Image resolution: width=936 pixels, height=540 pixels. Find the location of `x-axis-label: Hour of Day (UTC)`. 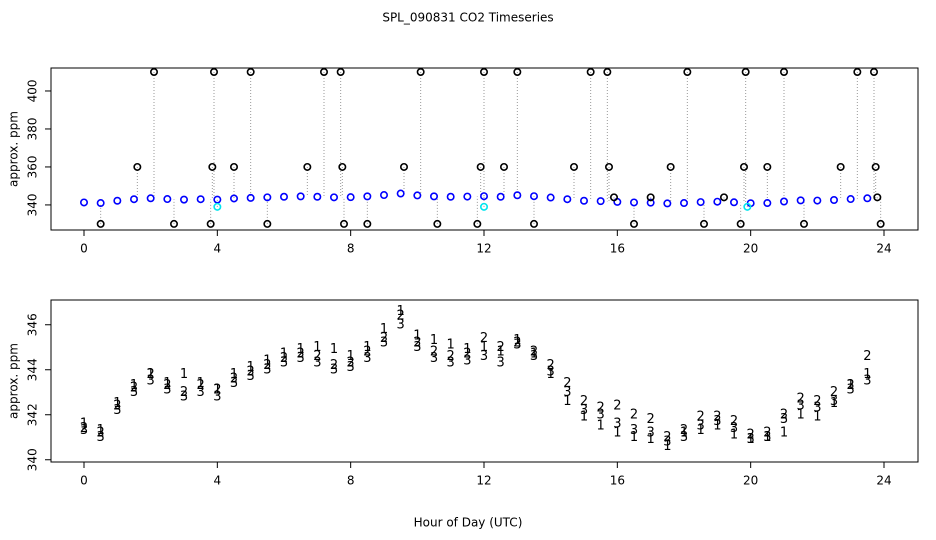

x-axis-label: Hour of Day (UTC) is located at coordinates (468, 523).